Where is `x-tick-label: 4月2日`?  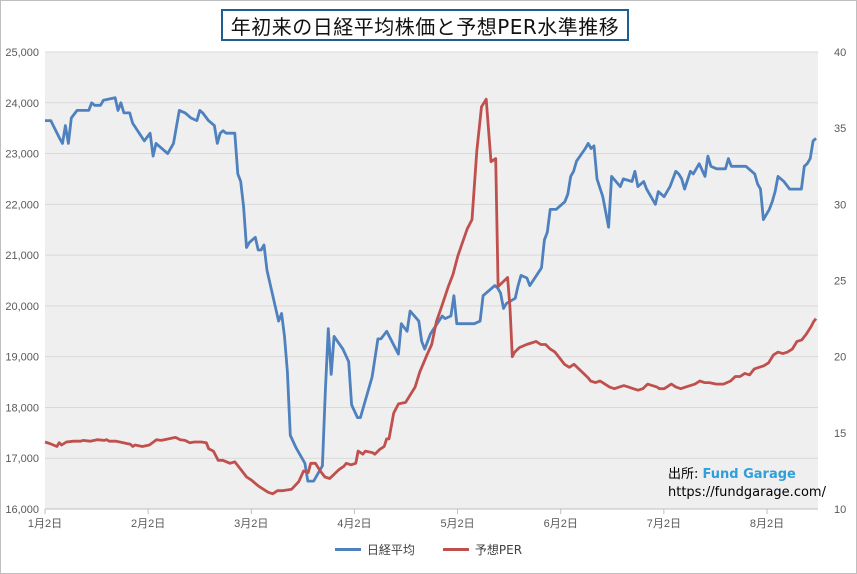
x-tick-label: 4月2日 is located at coordinates (354, 524).